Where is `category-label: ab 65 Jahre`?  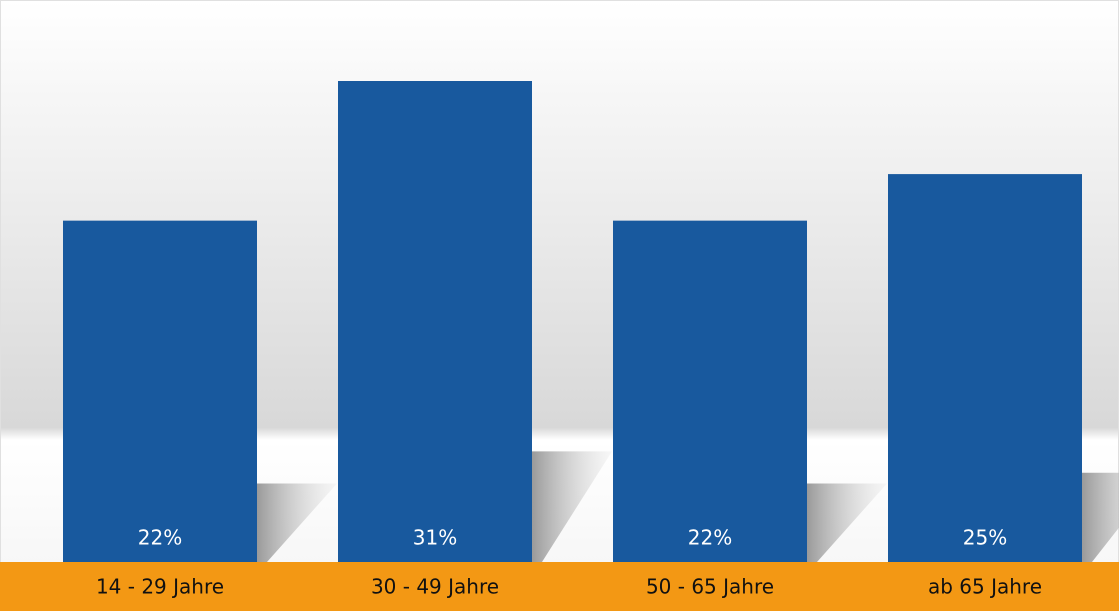 category-label: ab 65 Jahre is located at coordinates (985, 587).